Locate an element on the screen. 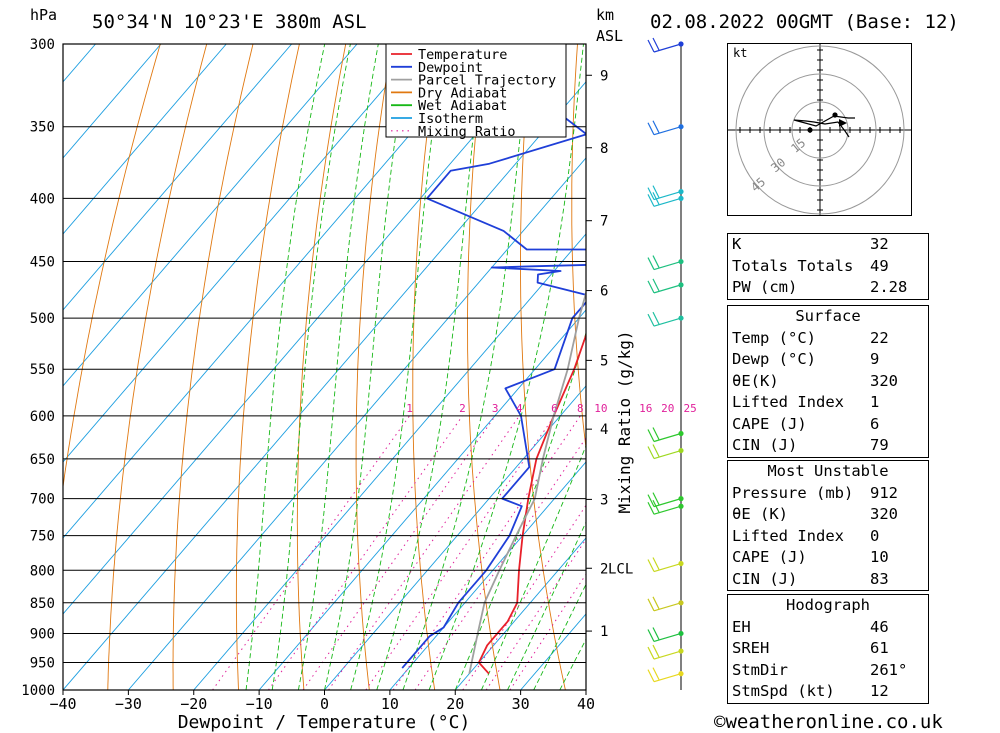 Image resolution: width=1000 pixels, height=733 pixels. legend-label: Isotherm is located at coordinates (450, 119).